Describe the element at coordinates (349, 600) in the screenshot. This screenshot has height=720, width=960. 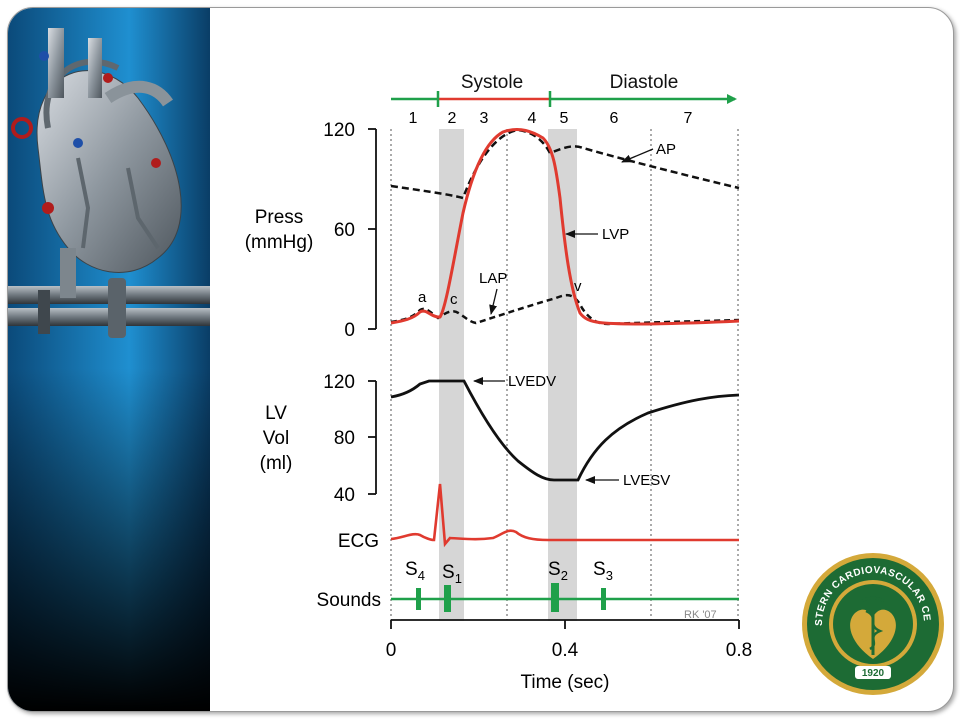
I see `sounds-label: Sounds` at that location.